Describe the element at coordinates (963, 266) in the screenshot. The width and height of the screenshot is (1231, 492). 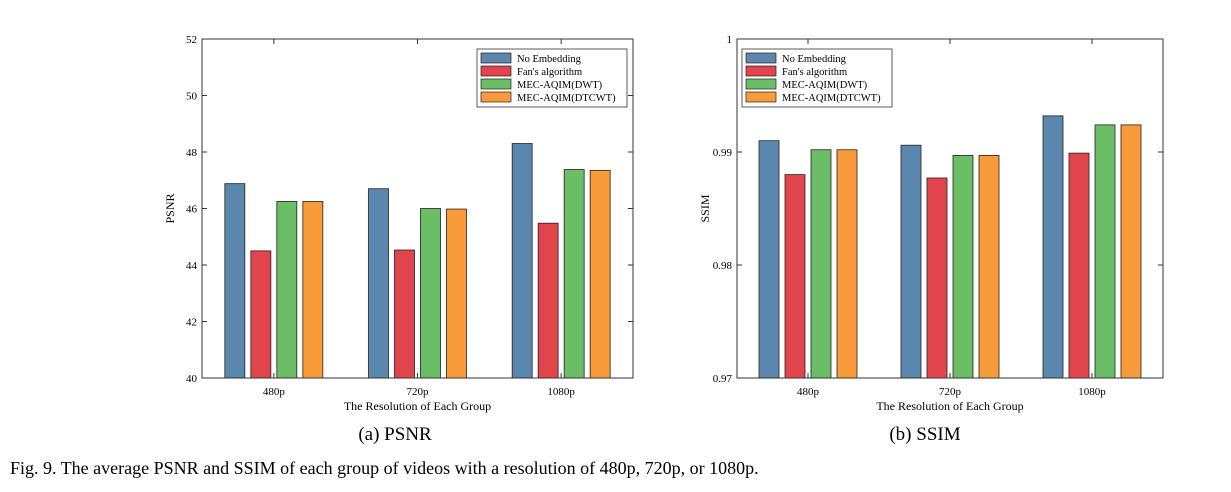
I see `bar-ssim-mec-aqim-dwt--720p` at that location.